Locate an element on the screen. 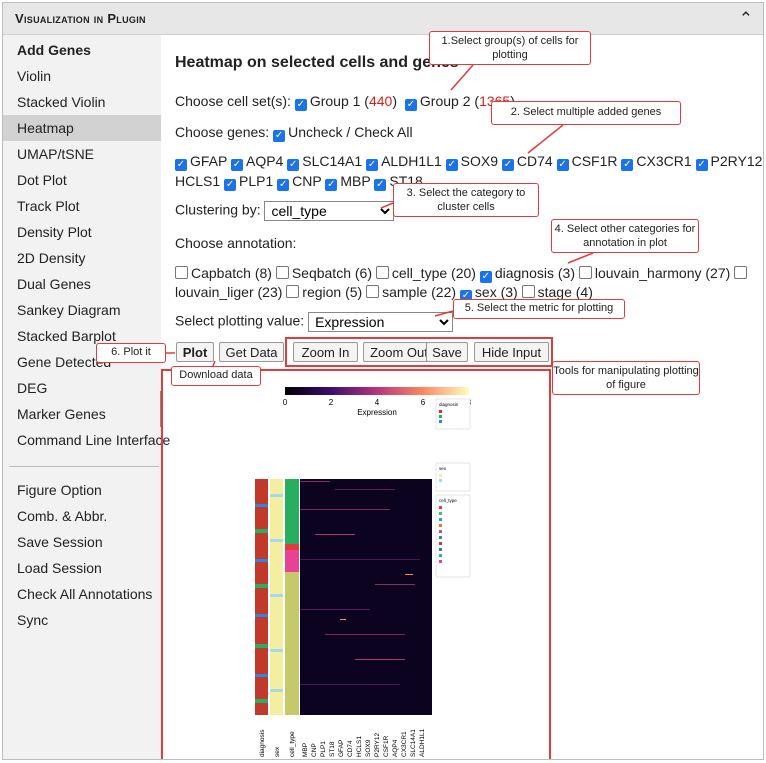 This screenshot has width=766, height=763. sidebar-item-marker-genes: Marker Genes is located at coordinates (61, 414).